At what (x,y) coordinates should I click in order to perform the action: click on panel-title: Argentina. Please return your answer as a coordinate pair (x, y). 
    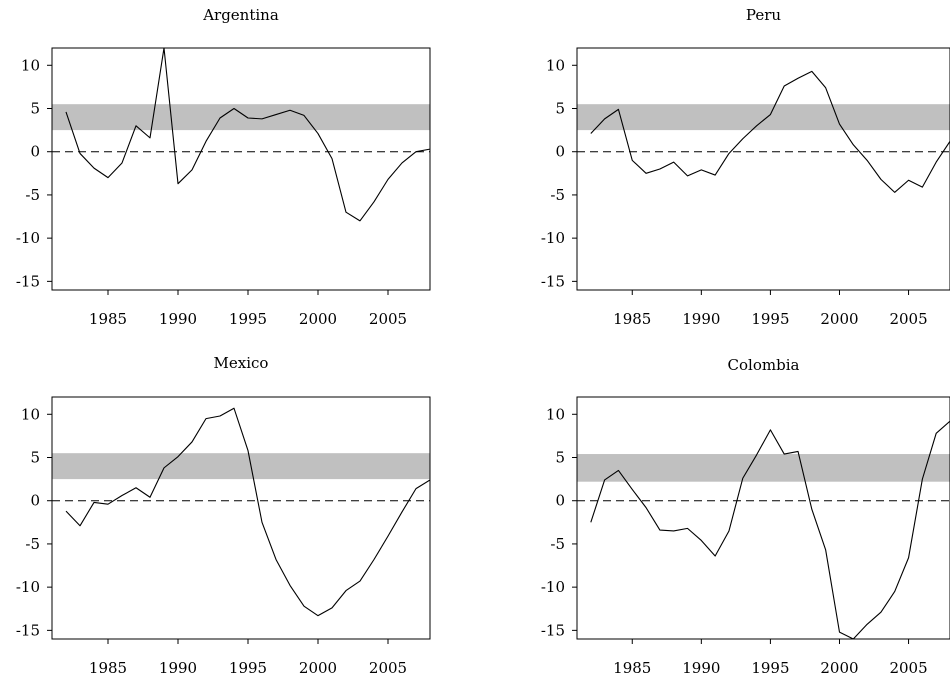
    Looking at the image, I should click on (240, 15).